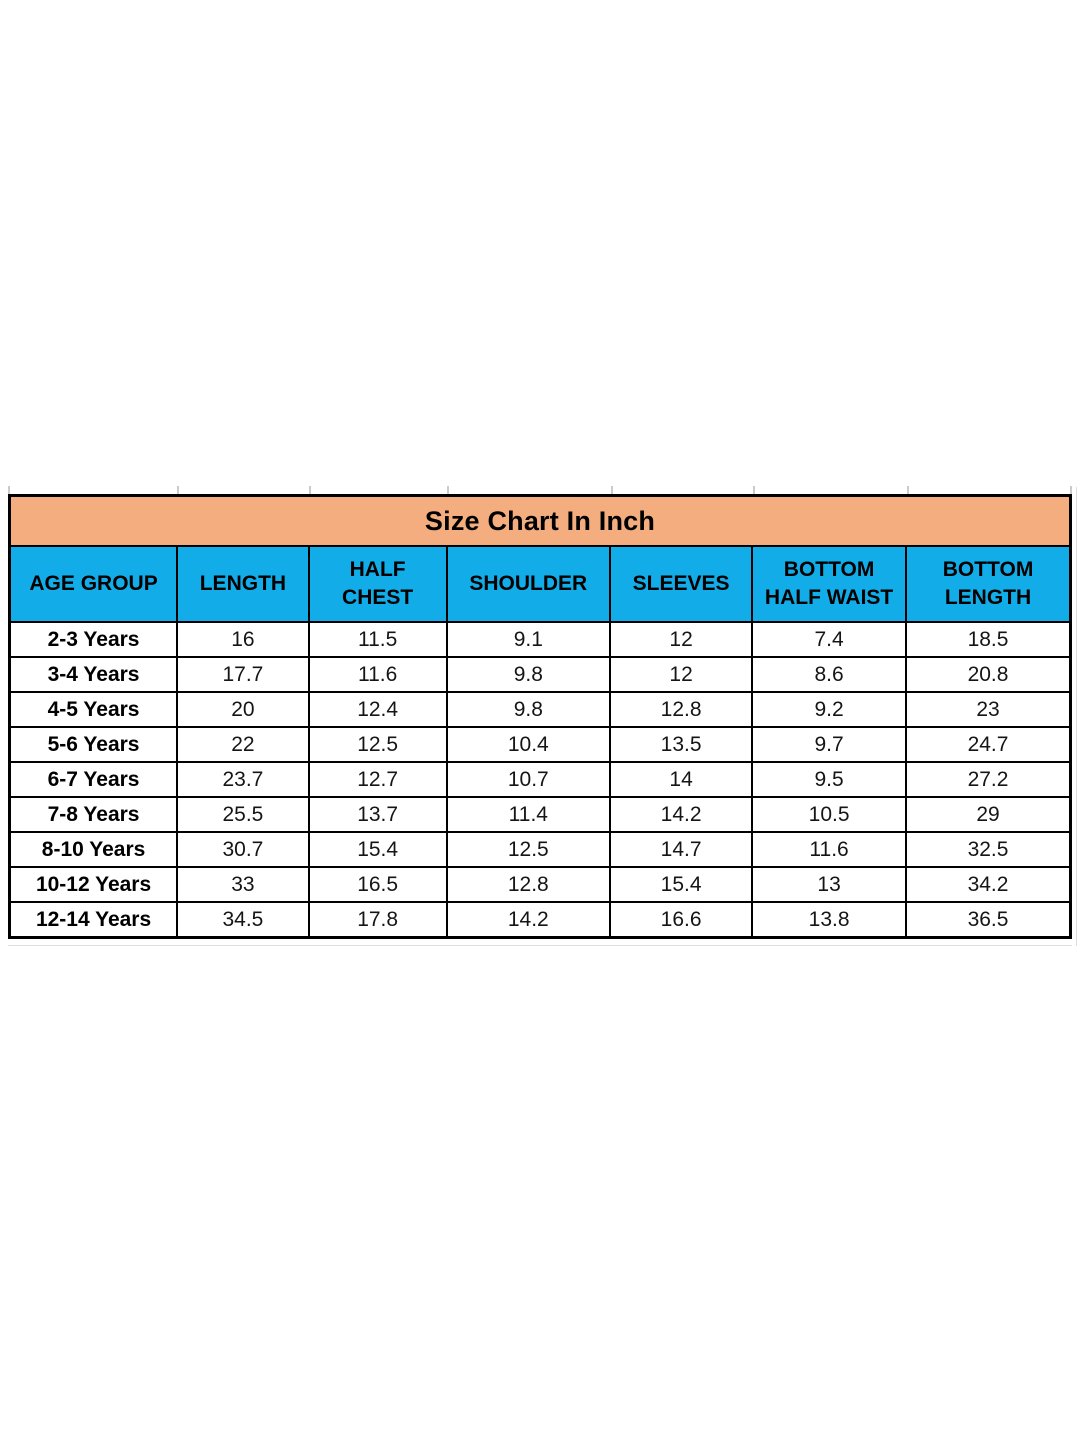 The width and height of the screenshot is (1080, 1440). I want to click on measurement-cell: 8.6, so click(829, 674).